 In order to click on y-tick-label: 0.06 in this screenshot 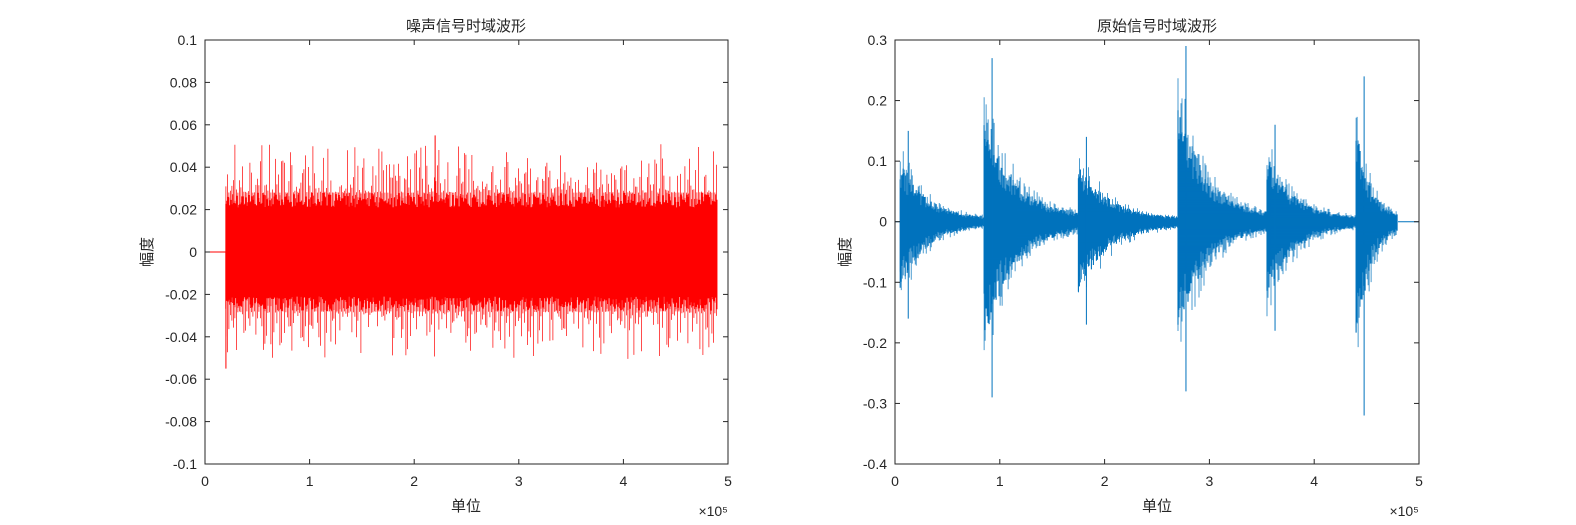, I will do `click(183, 125)`.